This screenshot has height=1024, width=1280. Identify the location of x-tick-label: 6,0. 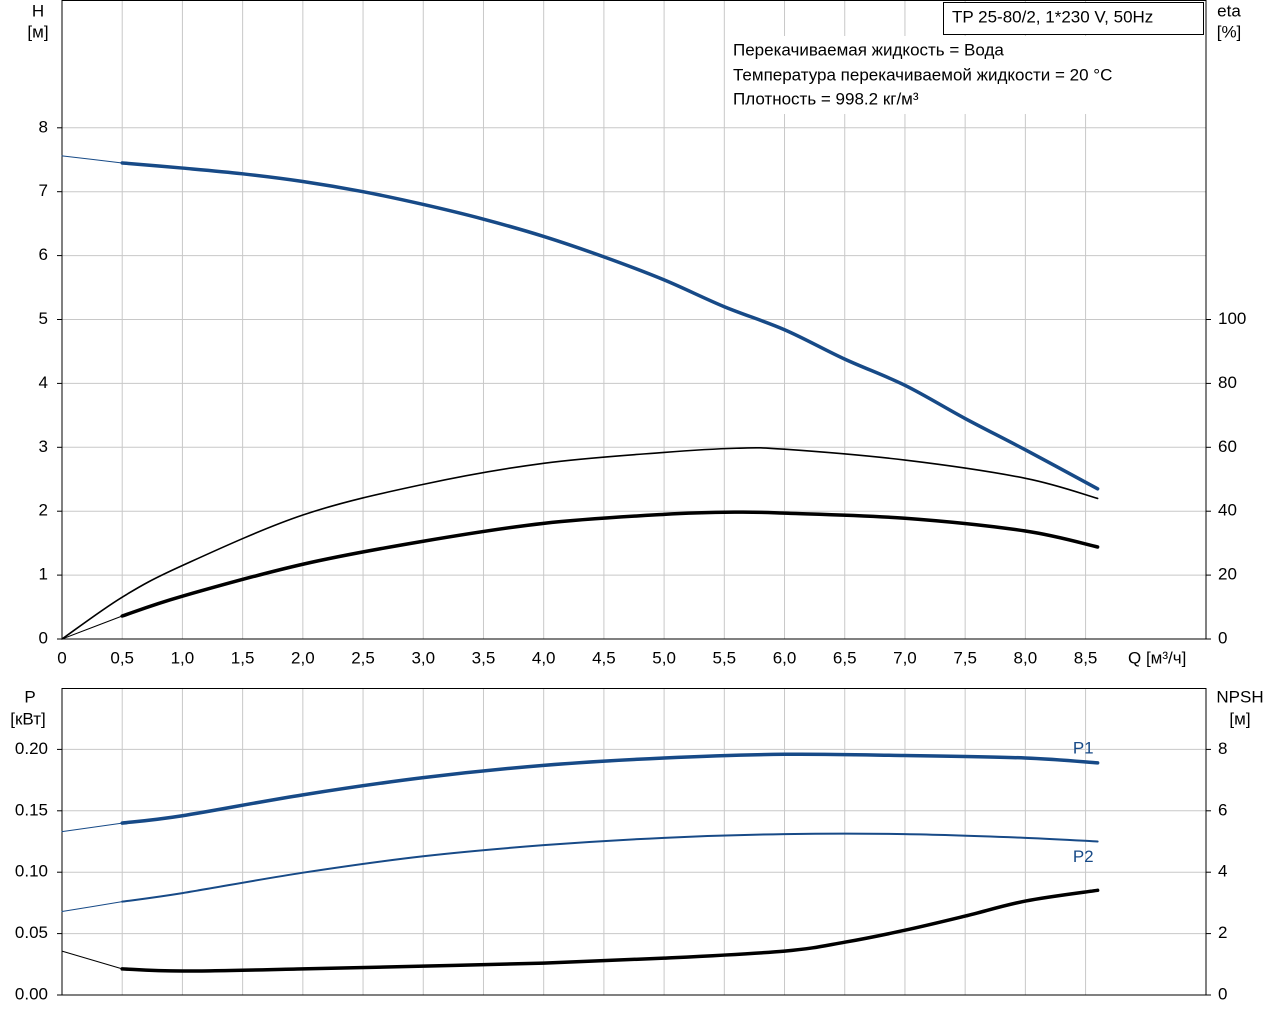
(785, 657).